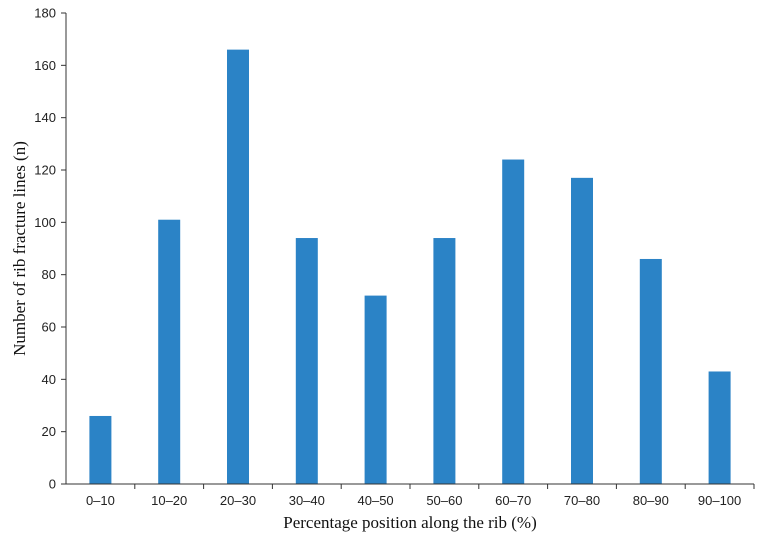 The width and height of the screenshot is (761, 538). Describe the element at coordinates (49, 327) in the screenshot. I see `y-tick-label: 60` at that location.